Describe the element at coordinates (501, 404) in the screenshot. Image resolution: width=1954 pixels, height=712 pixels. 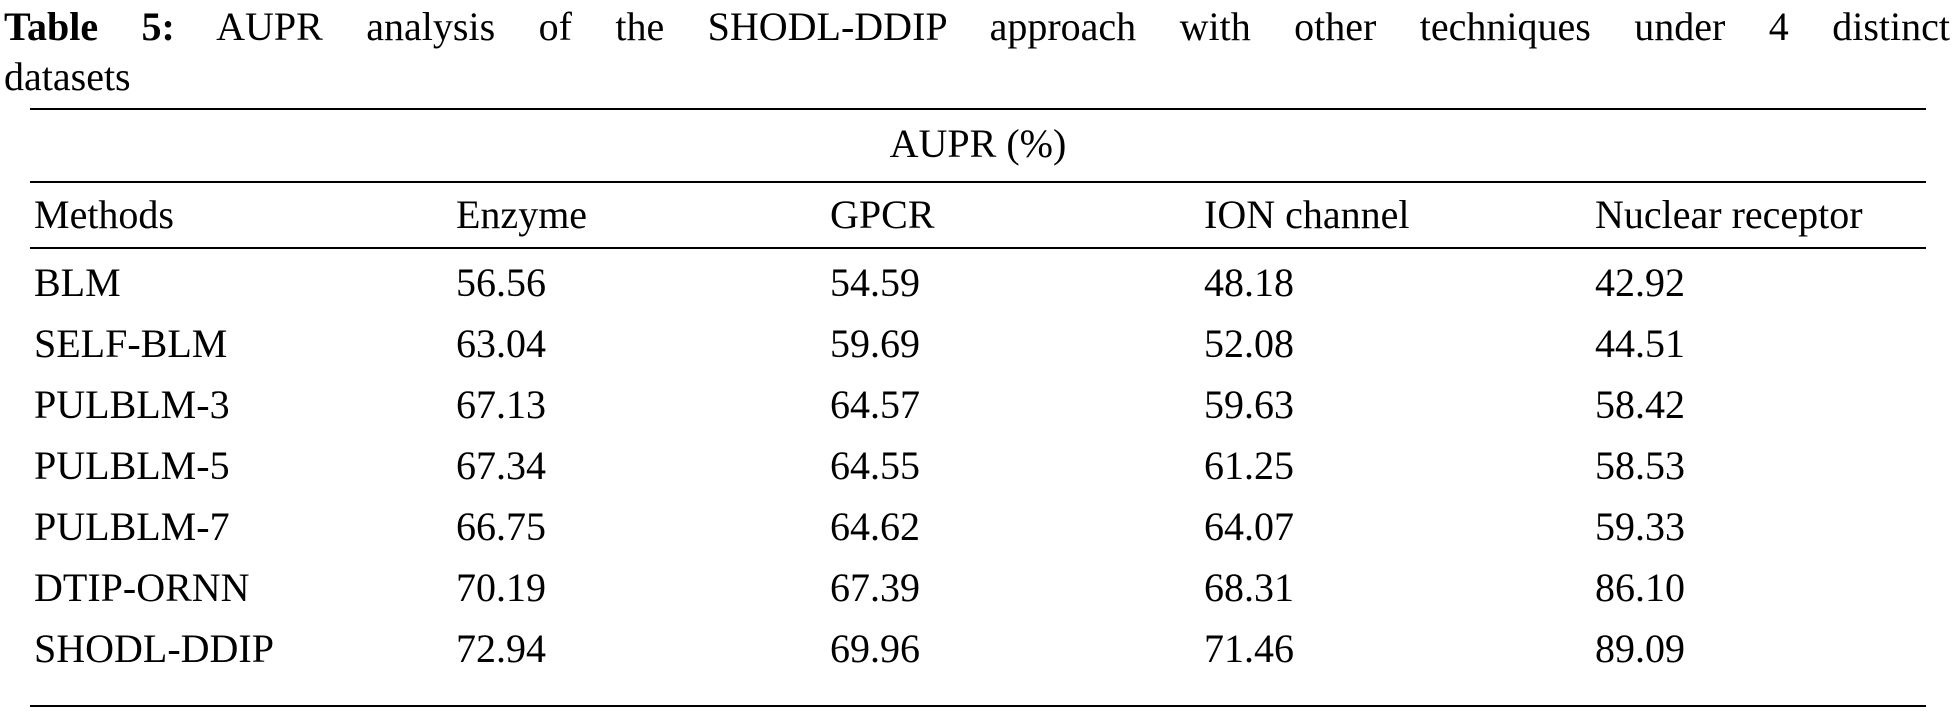
I see `value-cell: 67.13` at that location.